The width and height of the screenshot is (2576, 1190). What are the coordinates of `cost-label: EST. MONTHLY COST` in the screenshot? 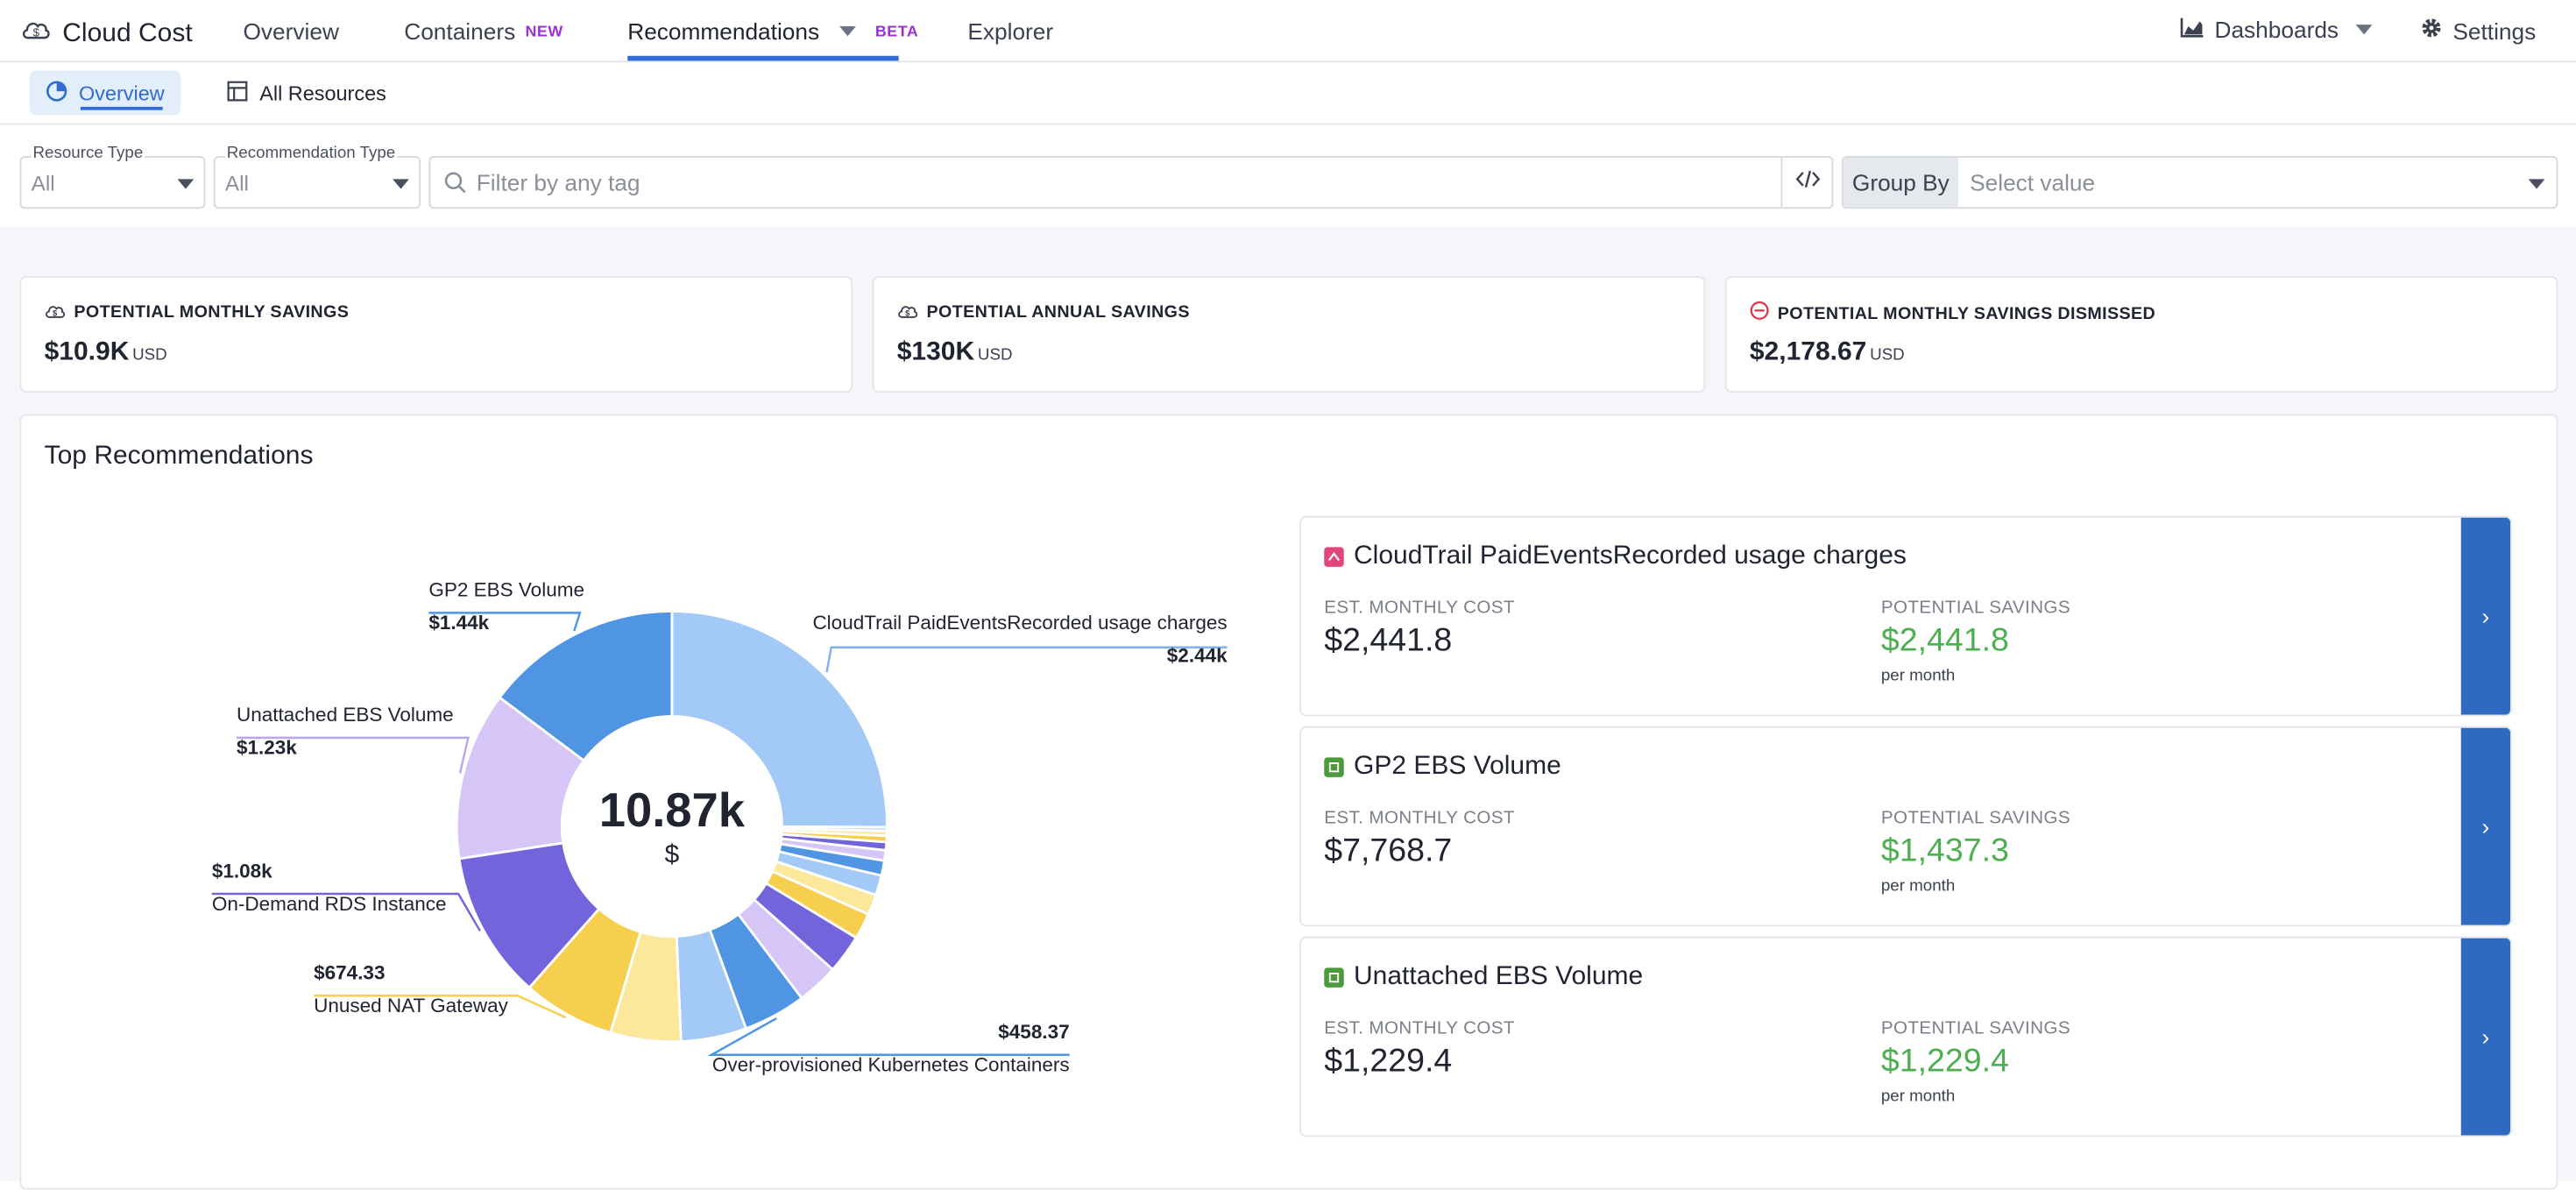 It's located at (1419, 608).